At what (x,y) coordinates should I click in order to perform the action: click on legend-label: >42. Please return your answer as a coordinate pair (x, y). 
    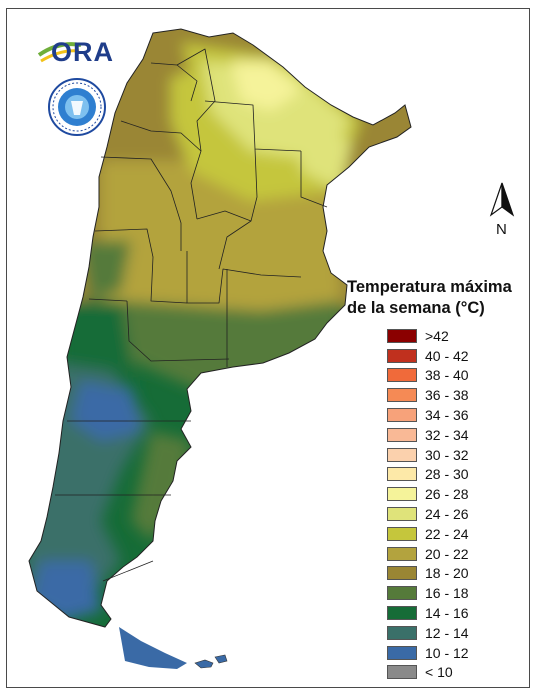
    Looking at the image, I should click on (437, 335).